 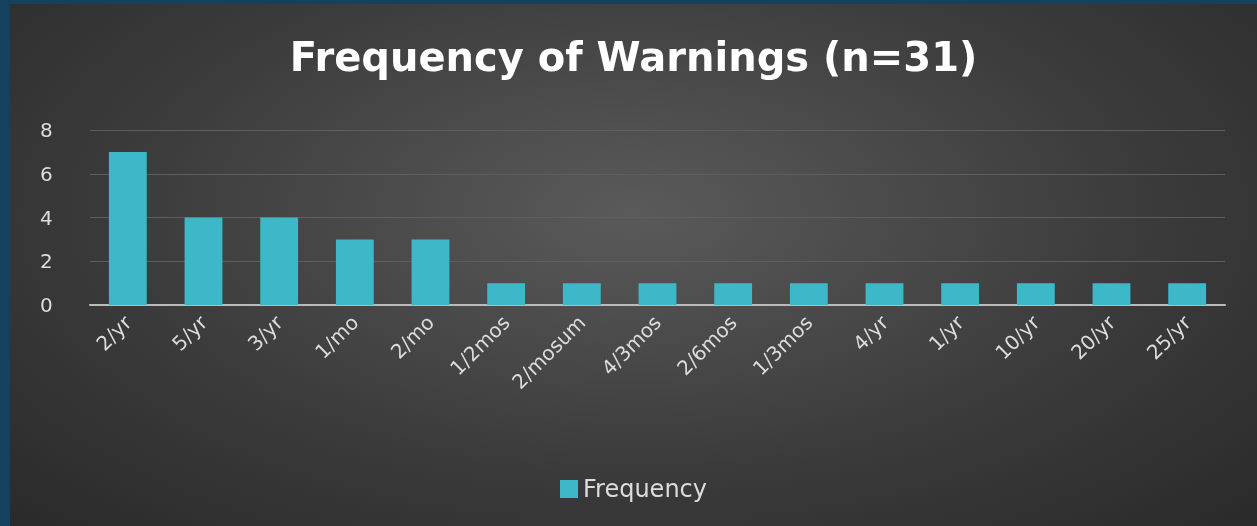 I want to click on y-tick-label: 6, so click(x=46, y=173).